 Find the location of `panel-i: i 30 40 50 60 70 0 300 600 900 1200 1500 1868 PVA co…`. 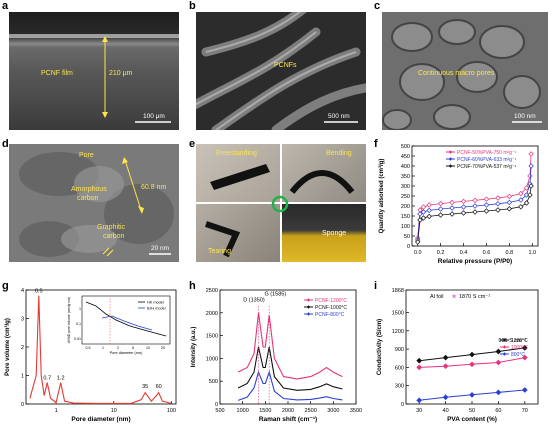

panel-i: i 30 40 50 60 70 0 300 600 900 1200 1500 1868 PVA co… is located at coordinates (463, 353).